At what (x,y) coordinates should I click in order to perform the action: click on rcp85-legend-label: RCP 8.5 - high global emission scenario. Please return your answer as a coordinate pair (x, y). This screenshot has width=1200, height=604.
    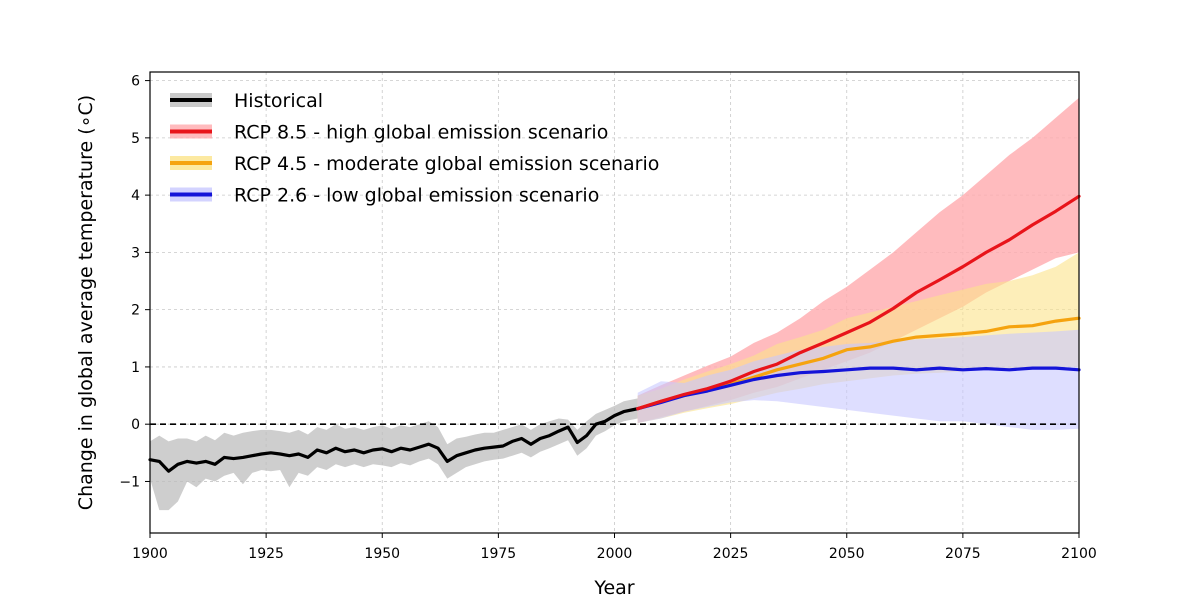
    Looking at the image, I should click on (421, 133).